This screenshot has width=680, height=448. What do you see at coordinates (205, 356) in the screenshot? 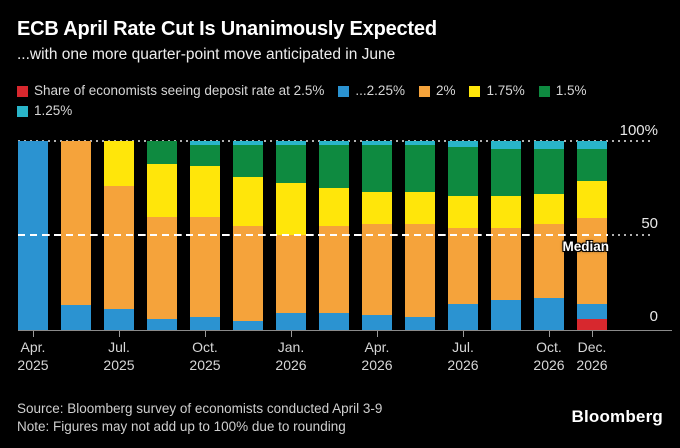
I see `x-tick-label: Oct. 2025` at bounding box center [205, 356].